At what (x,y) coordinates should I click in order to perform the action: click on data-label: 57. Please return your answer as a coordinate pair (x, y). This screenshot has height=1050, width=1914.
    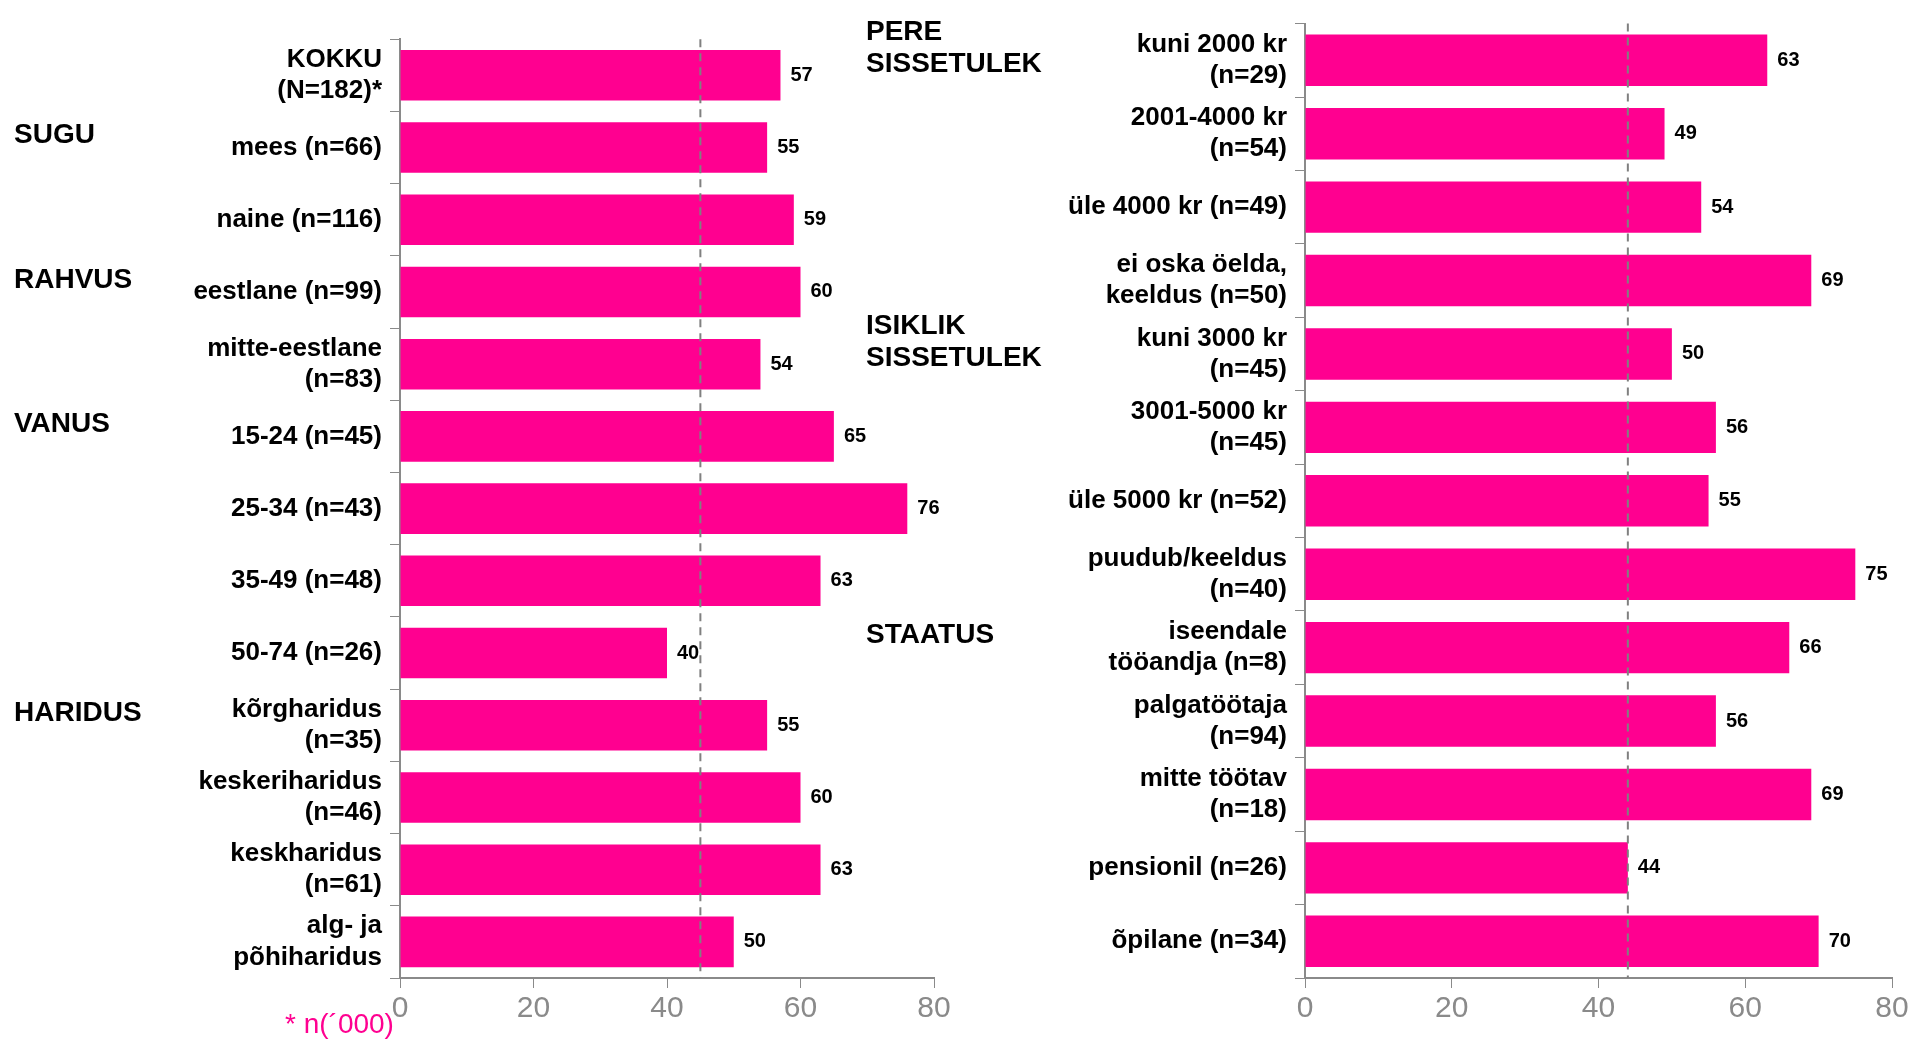
    Looking at the image, I should click on (801, 73).